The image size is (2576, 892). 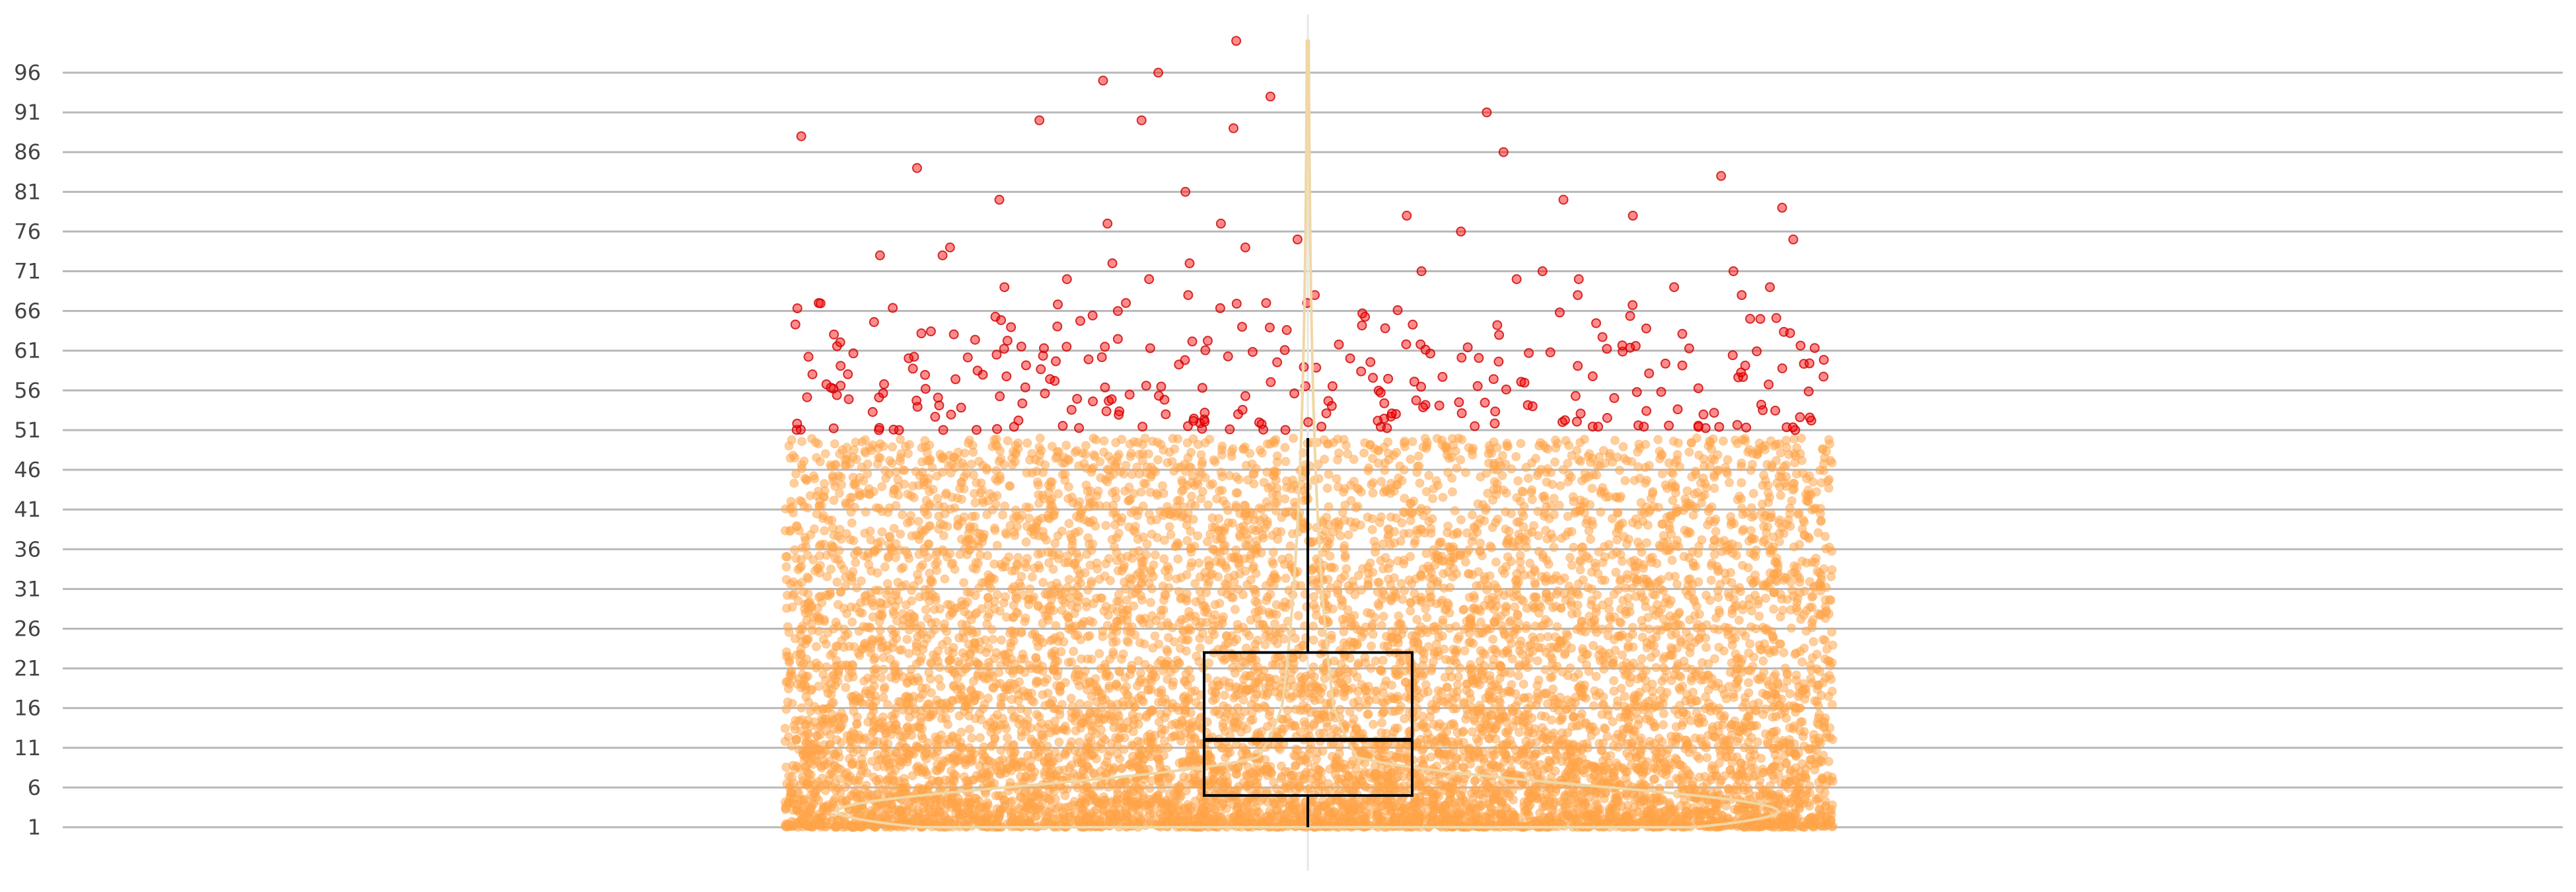 What do you see at coordinates (28, 231) in the screenshot?
I see `y-tick-label: 76` at bounding box center [28, 231].